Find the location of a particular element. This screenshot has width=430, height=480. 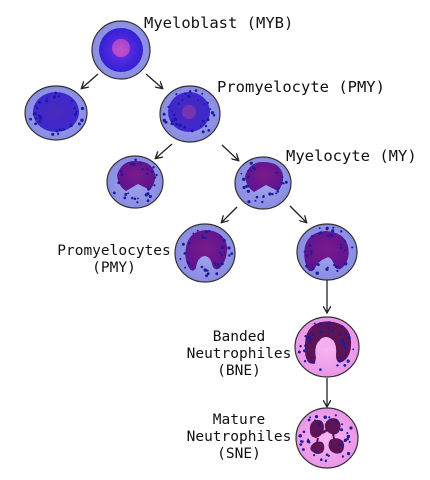

cell-mature-neutrophil is located at coordinates (327, 438).